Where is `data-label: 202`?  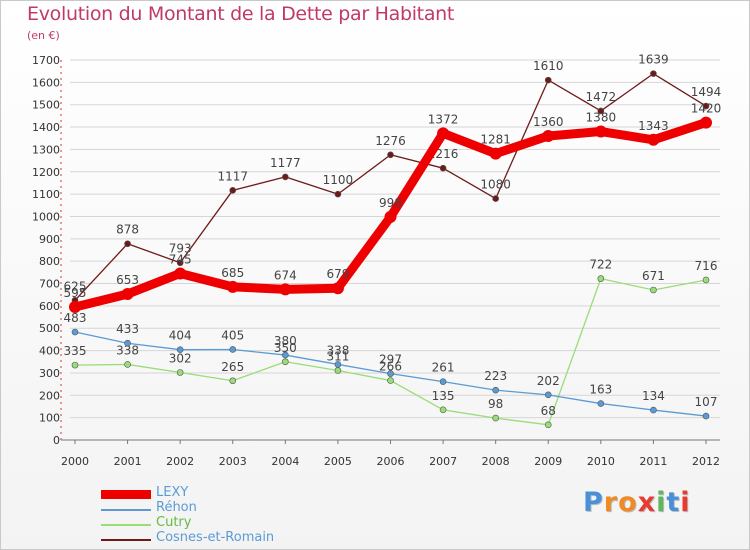 data-label: 202 is located at coordinates (548, 381).